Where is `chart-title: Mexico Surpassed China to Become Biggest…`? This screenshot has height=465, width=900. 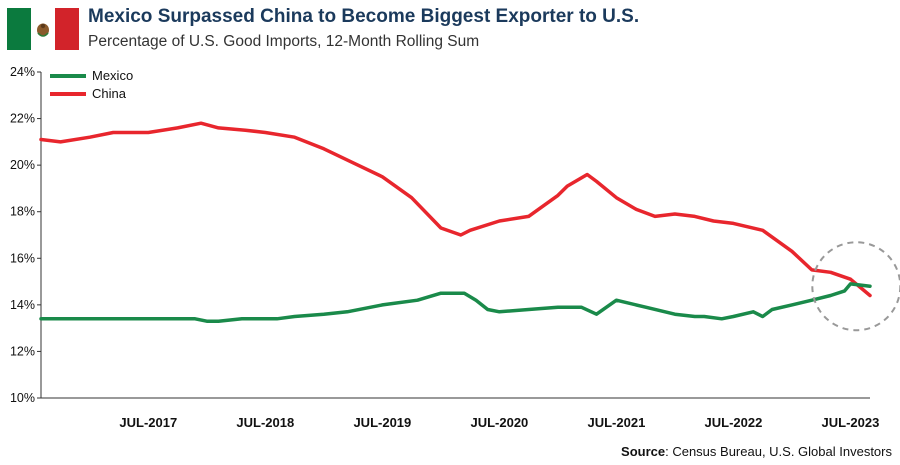 chart-title: Mexico Surpassed China to Become Biggest… is located at coordinates (364, 16).